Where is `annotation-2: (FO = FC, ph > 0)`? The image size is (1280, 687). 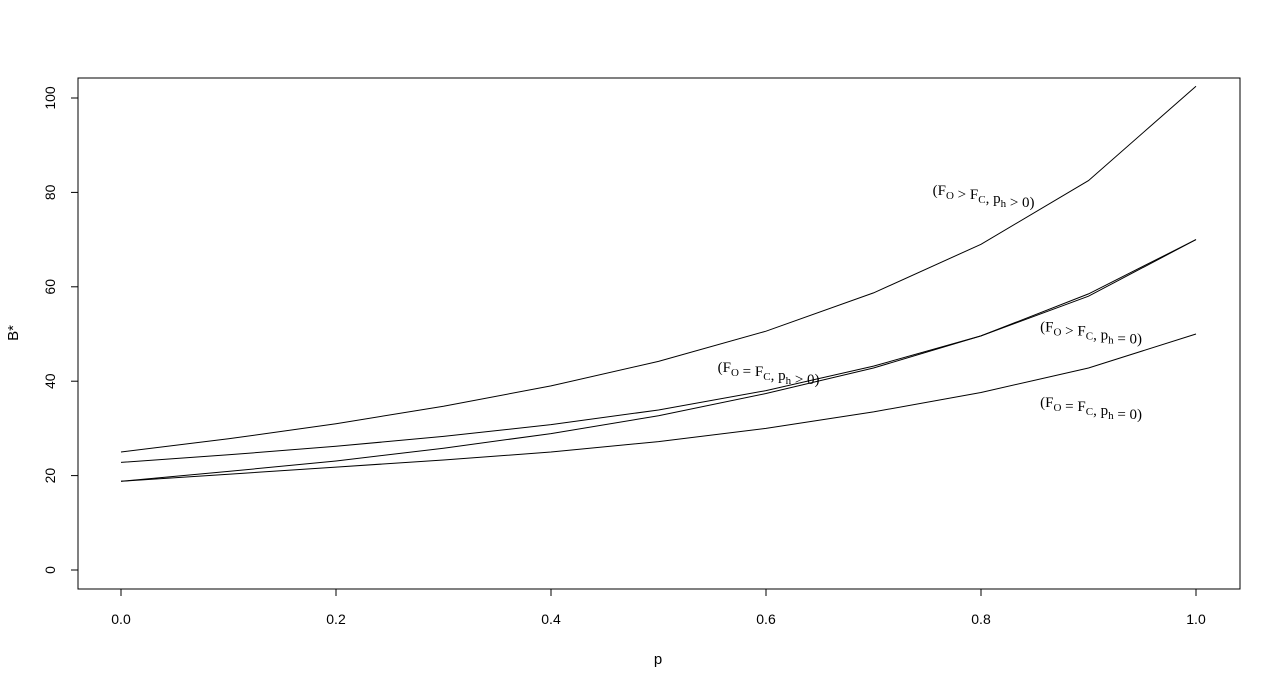
annotation-2: (FO = FC, ph > 0) is located at coordinates (769, 374).